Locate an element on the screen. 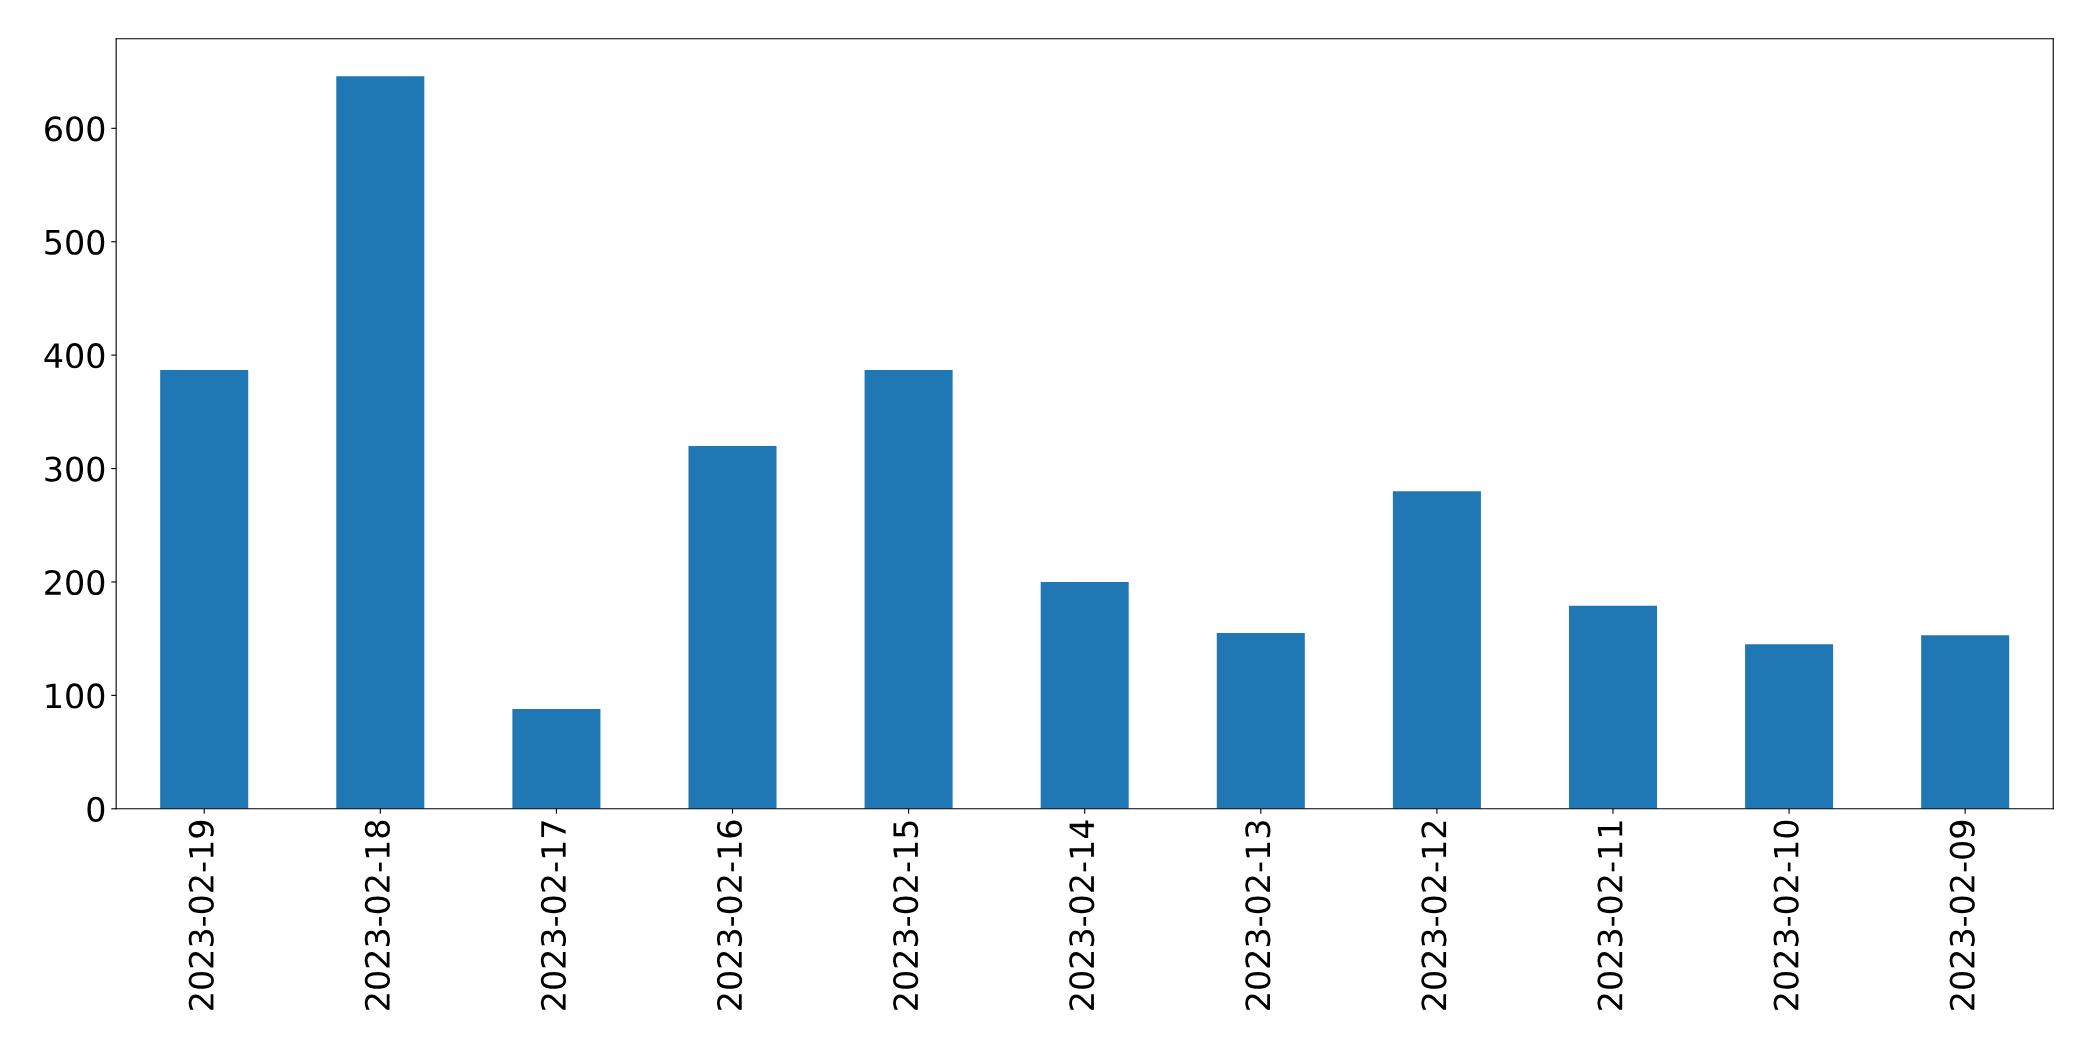 The height and width of the screenshot is (1061, 2093). x-tick-label: 2023-02-17 is located at coordinates (553, 915).